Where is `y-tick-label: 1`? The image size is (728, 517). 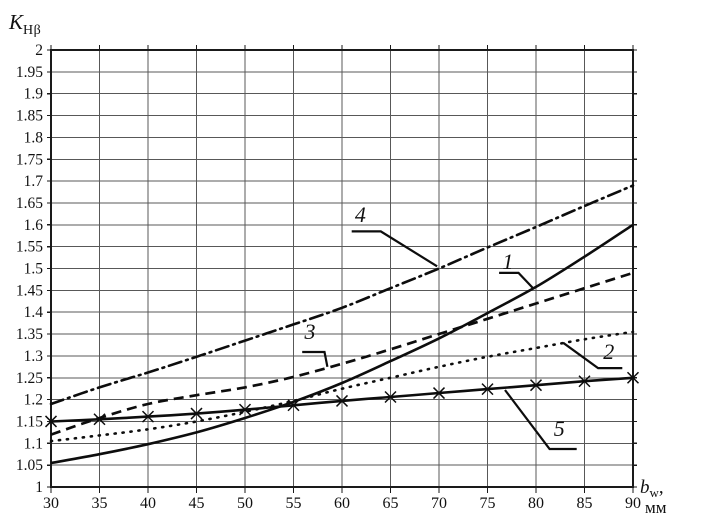
y-tick-label: 1 is located at coordinates (39, 487).